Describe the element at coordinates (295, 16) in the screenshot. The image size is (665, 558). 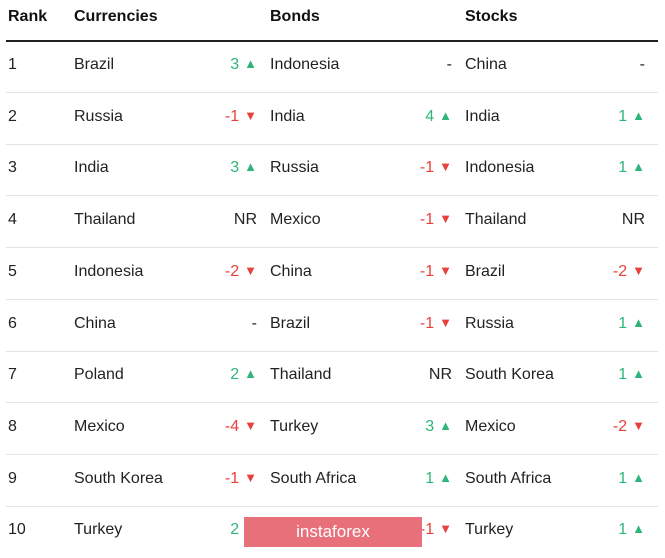
I see `bonds-column-header: Bonds` at that location.